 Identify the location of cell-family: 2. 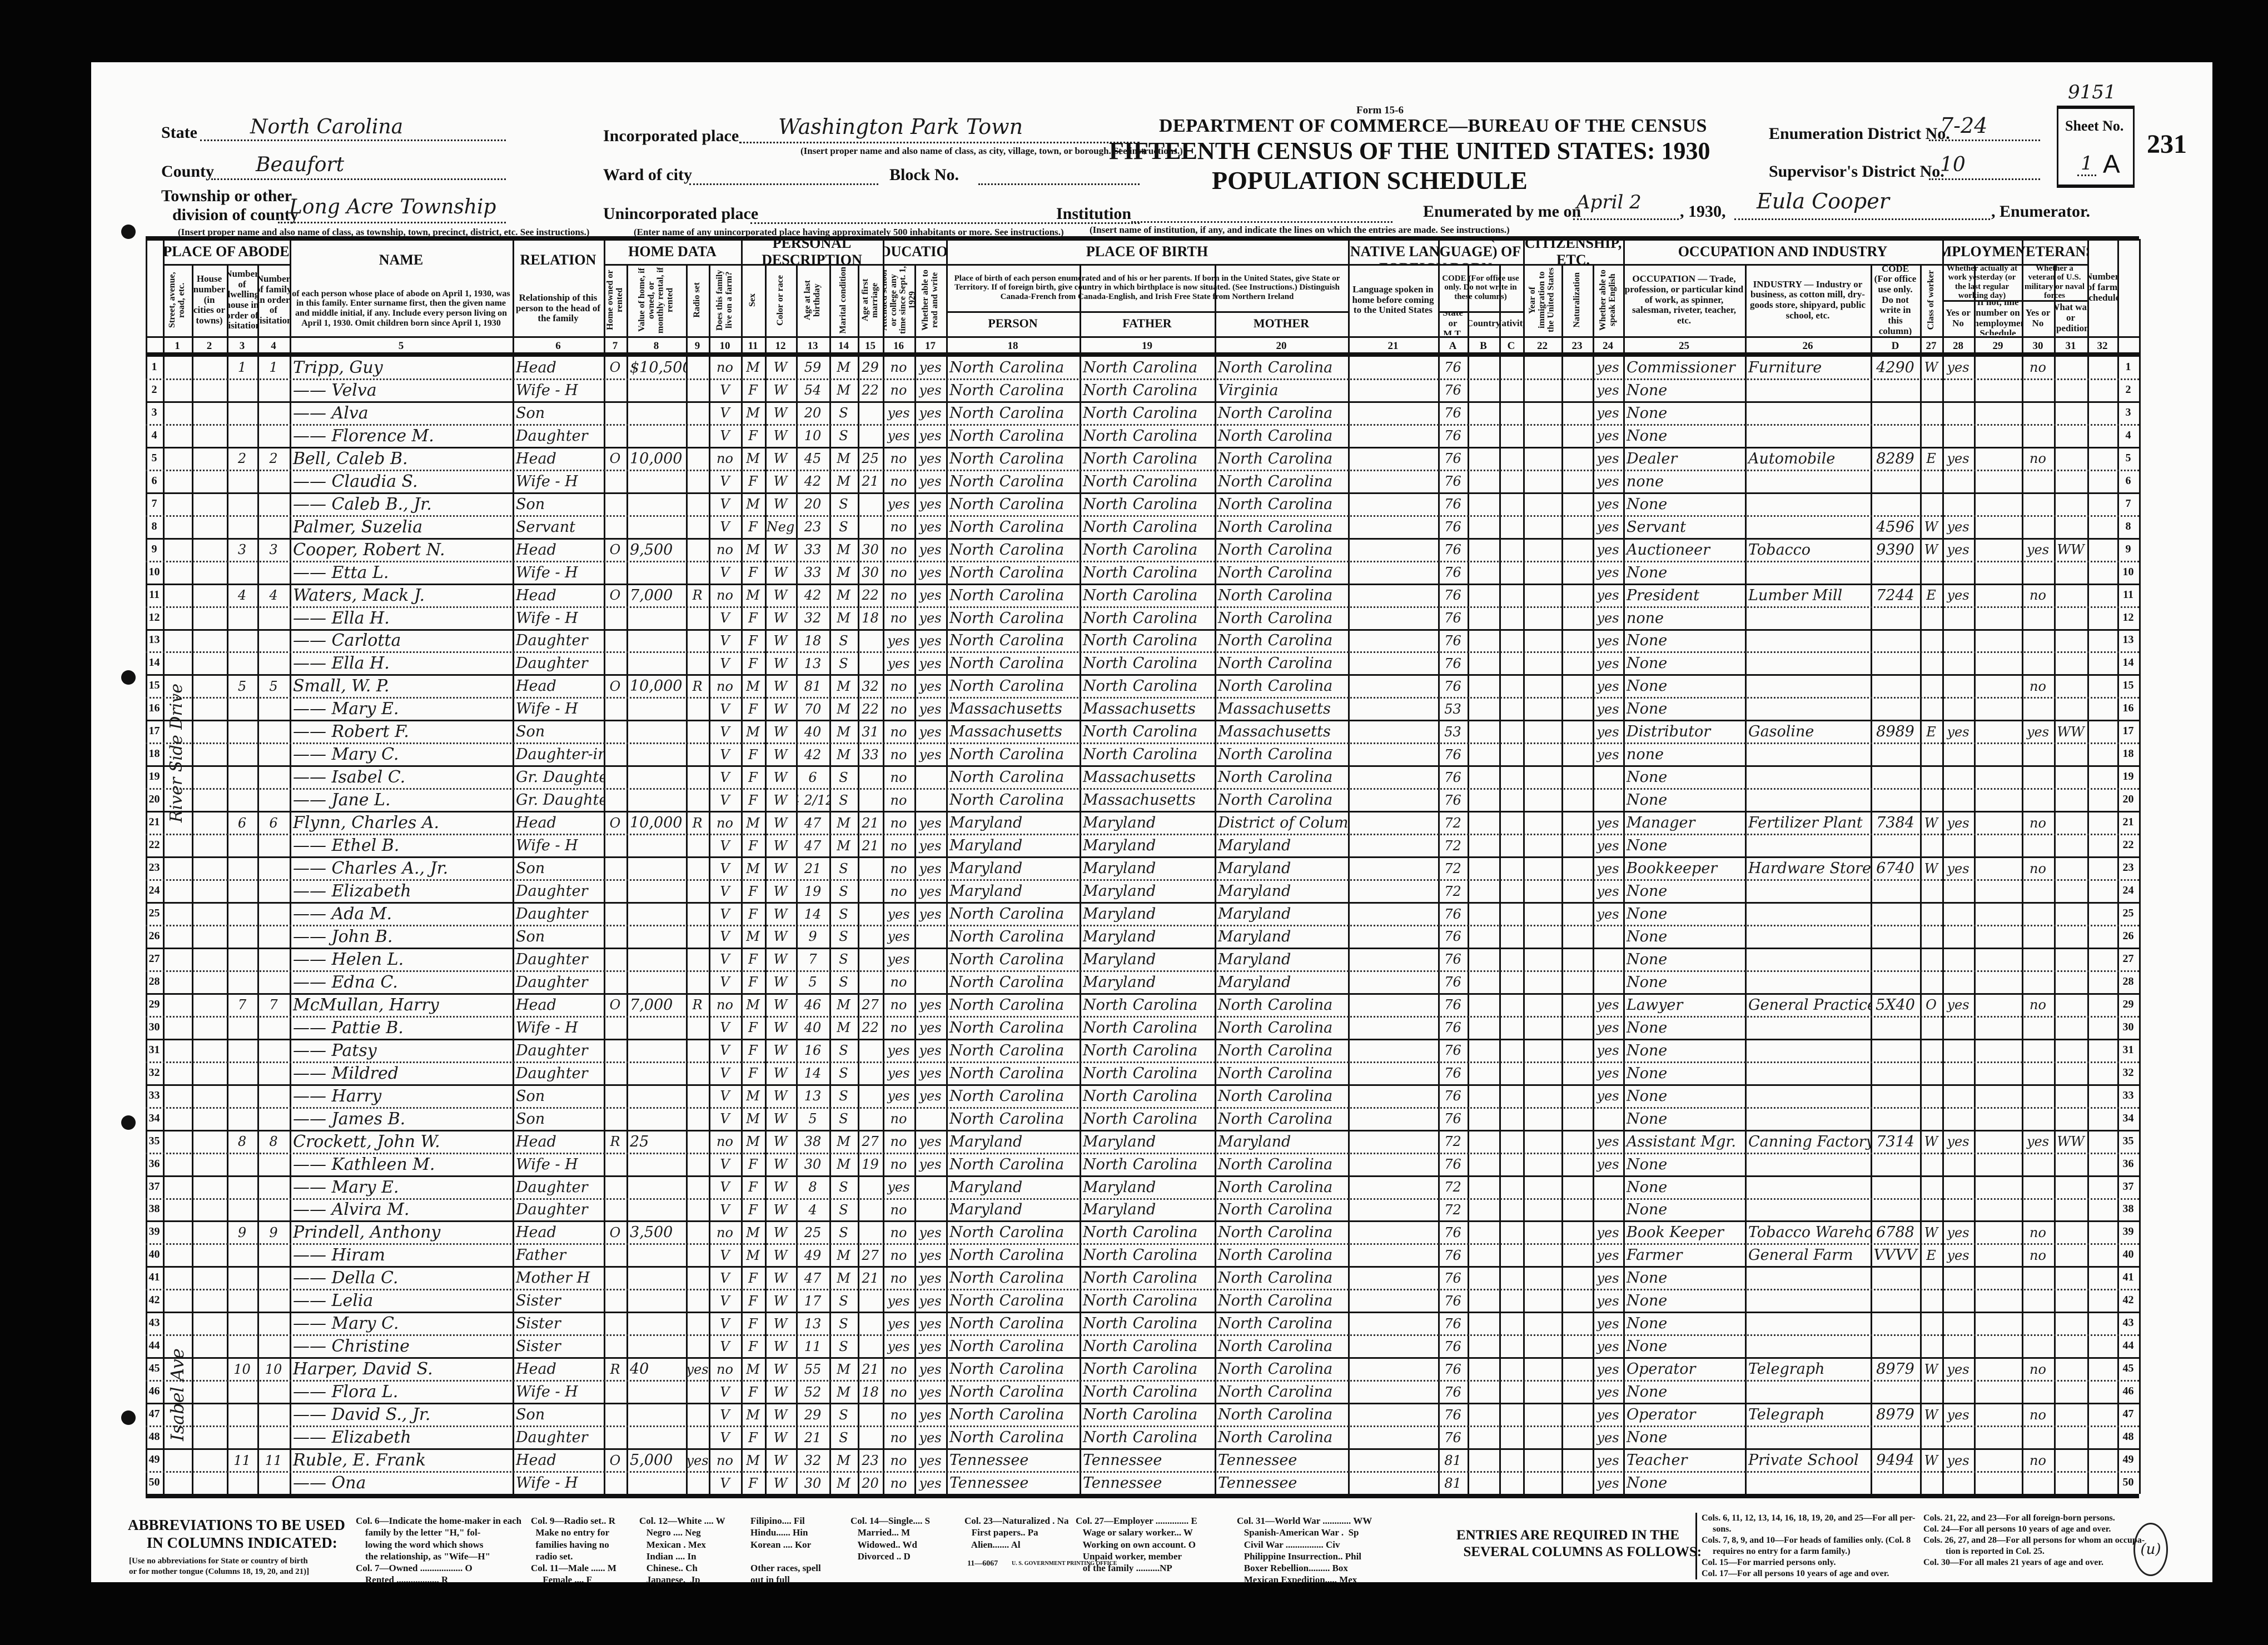
(273, 459).